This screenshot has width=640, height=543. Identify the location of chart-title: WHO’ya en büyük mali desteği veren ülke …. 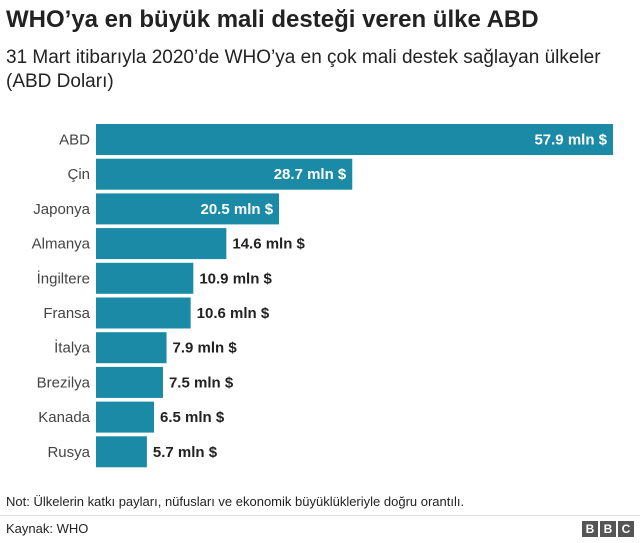
(272, 19).